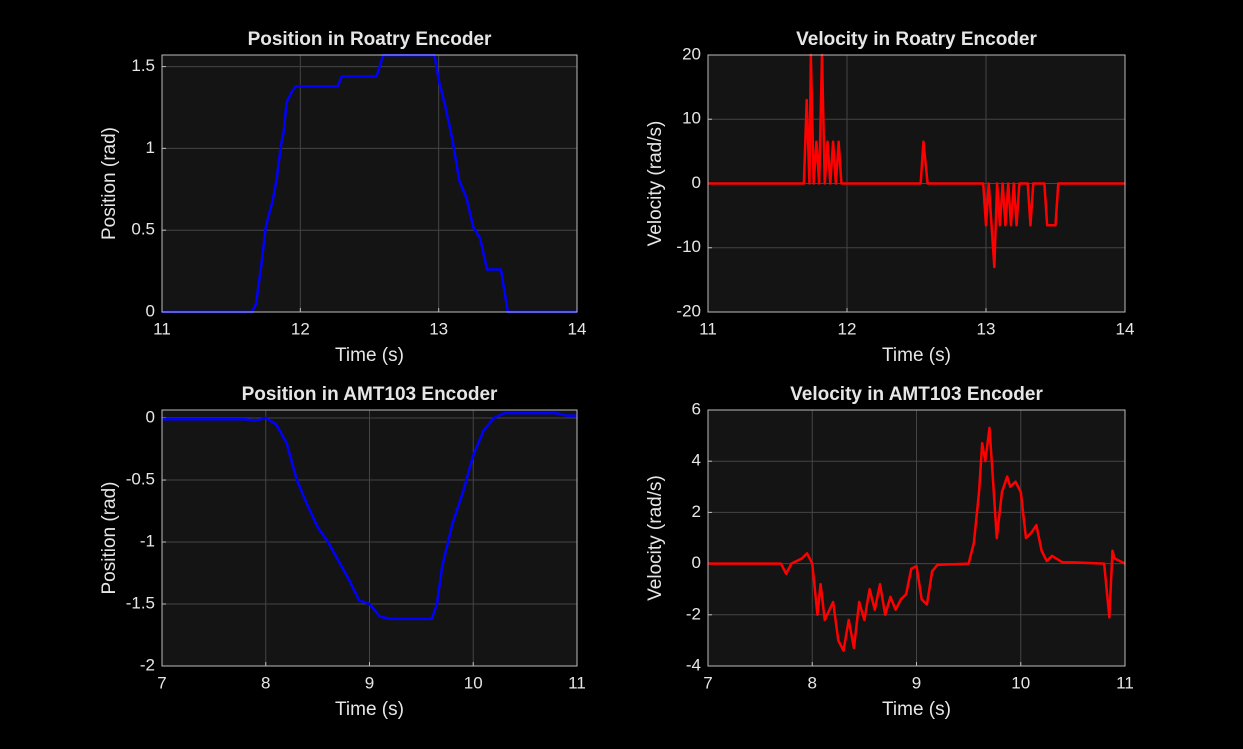  What do you see at coordinates (140, 479) in the screenshot?
I see `y-tick-label: -0.5` at bounding box center [140, 479].